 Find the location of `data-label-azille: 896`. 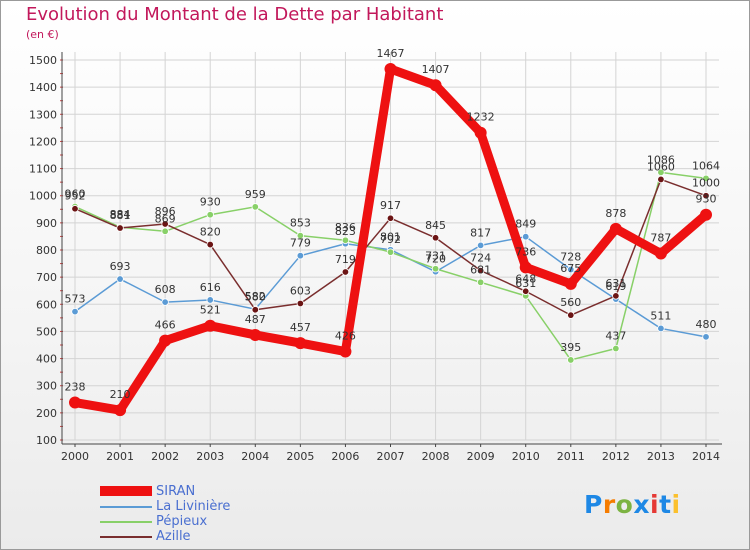

data-label-azille: 896 is located at coordinates (165, 211).